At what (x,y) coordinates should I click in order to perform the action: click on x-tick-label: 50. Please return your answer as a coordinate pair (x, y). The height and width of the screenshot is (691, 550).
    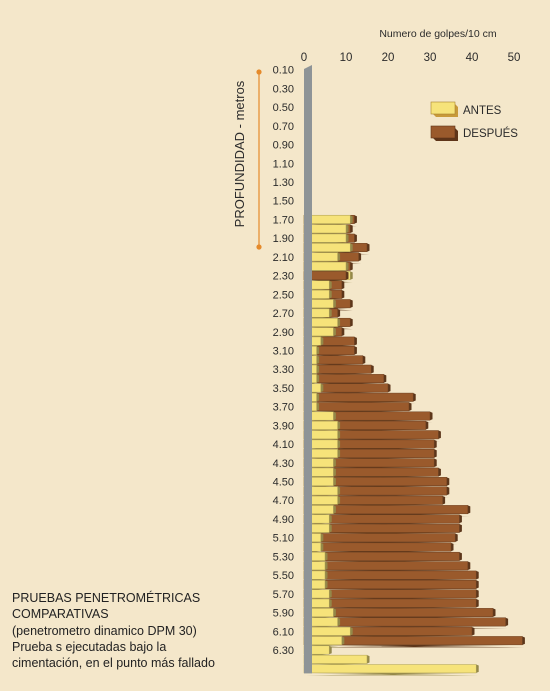
    Looking at the image, I should click on (514, 58).